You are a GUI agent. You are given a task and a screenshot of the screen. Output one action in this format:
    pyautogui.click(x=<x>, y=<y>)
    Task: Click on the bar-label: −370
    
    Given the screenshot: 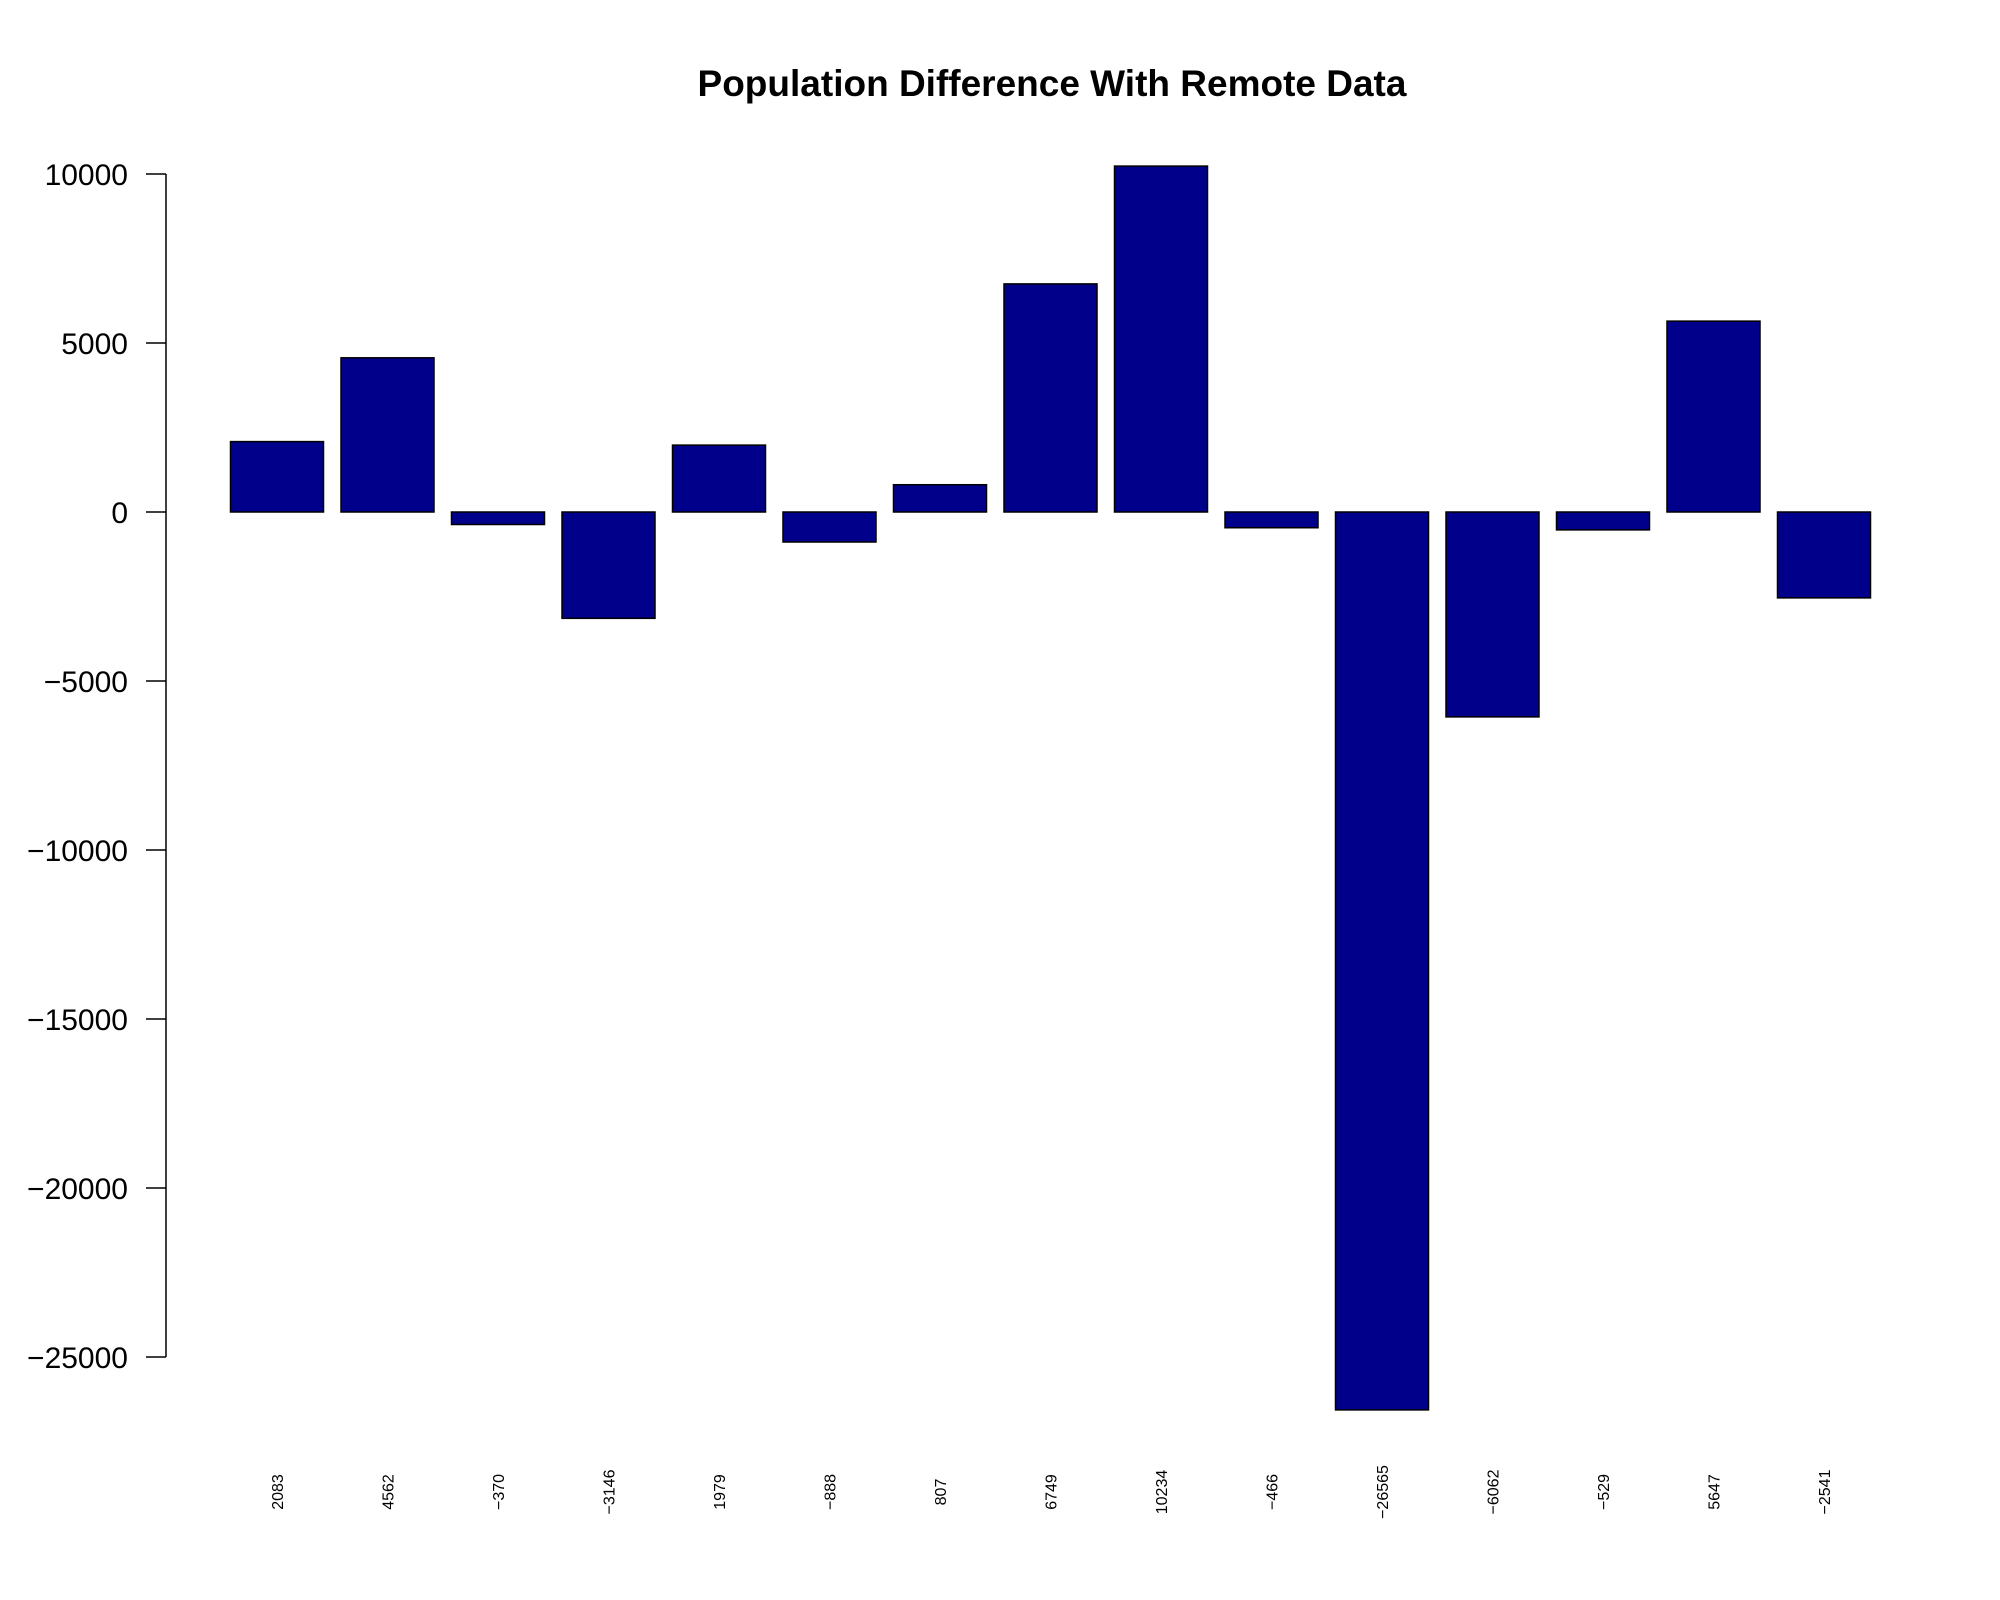 What is the action you would take?
    pyautogui.click(x=499, y=1492)
    